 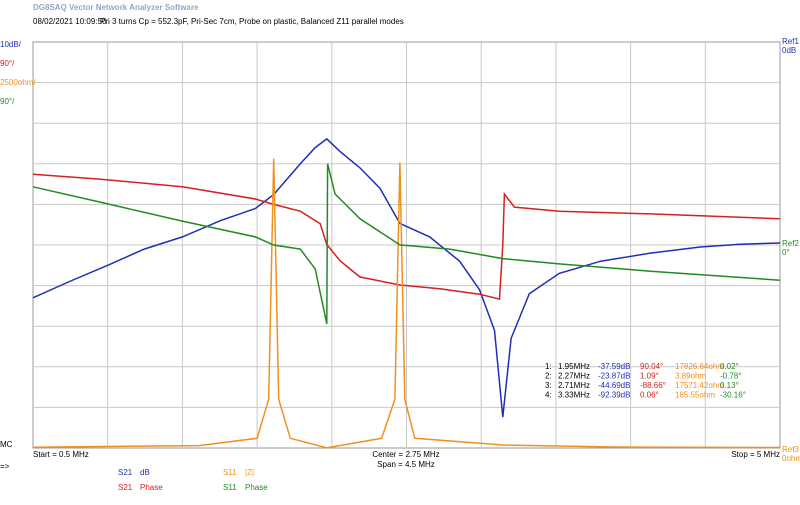 What do you see at coordinates (730, 376) in the screenshot?
I see `marker-cell: -0.78°` at bounding box center [730, 376].